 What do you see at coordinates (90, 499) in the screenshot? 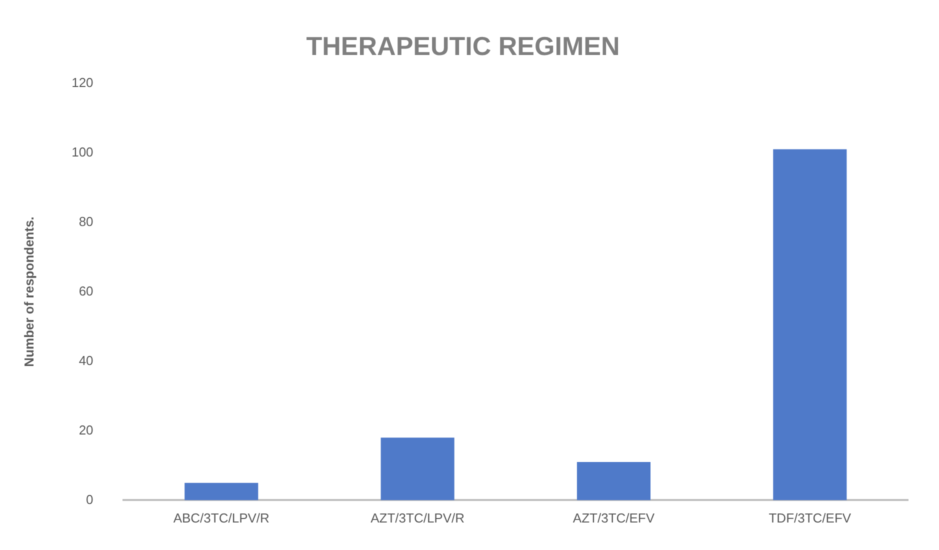
I see `y-tick-label: 0` at bounding box center [90, 499].